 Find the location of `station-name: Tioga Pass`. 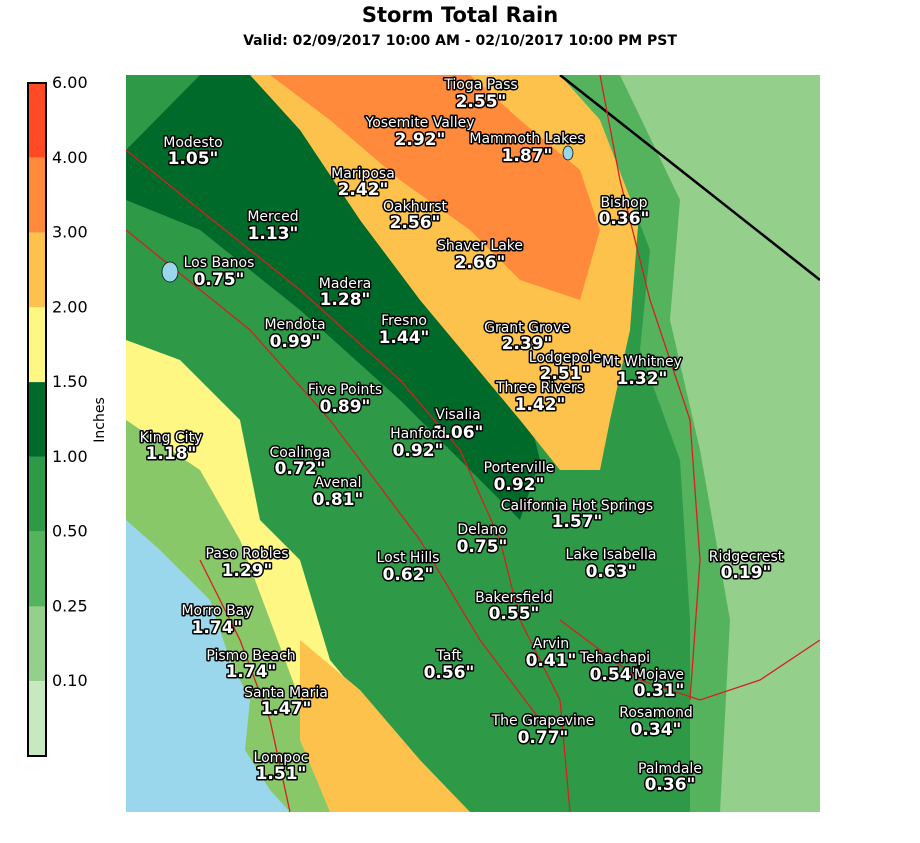

station-name: Tioga Pass is located at coordinates (480, 85).